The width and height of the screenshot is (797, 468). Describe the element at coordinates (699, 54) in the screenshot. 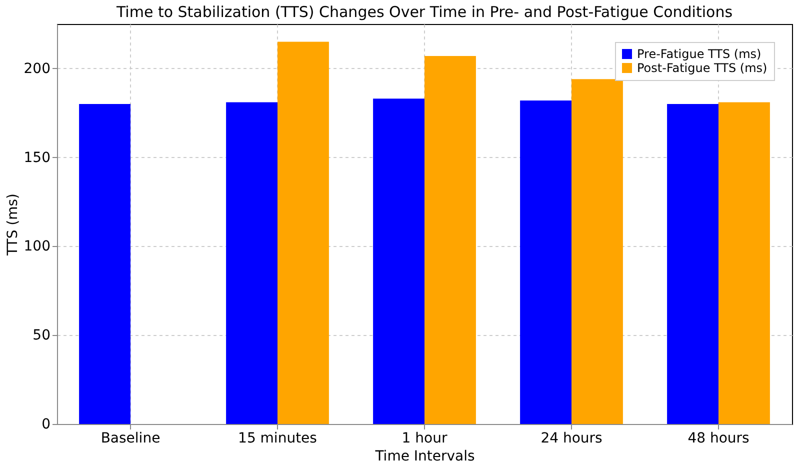

I see `legend-label: Pre-Fatigue TTS (ms)` at that location.